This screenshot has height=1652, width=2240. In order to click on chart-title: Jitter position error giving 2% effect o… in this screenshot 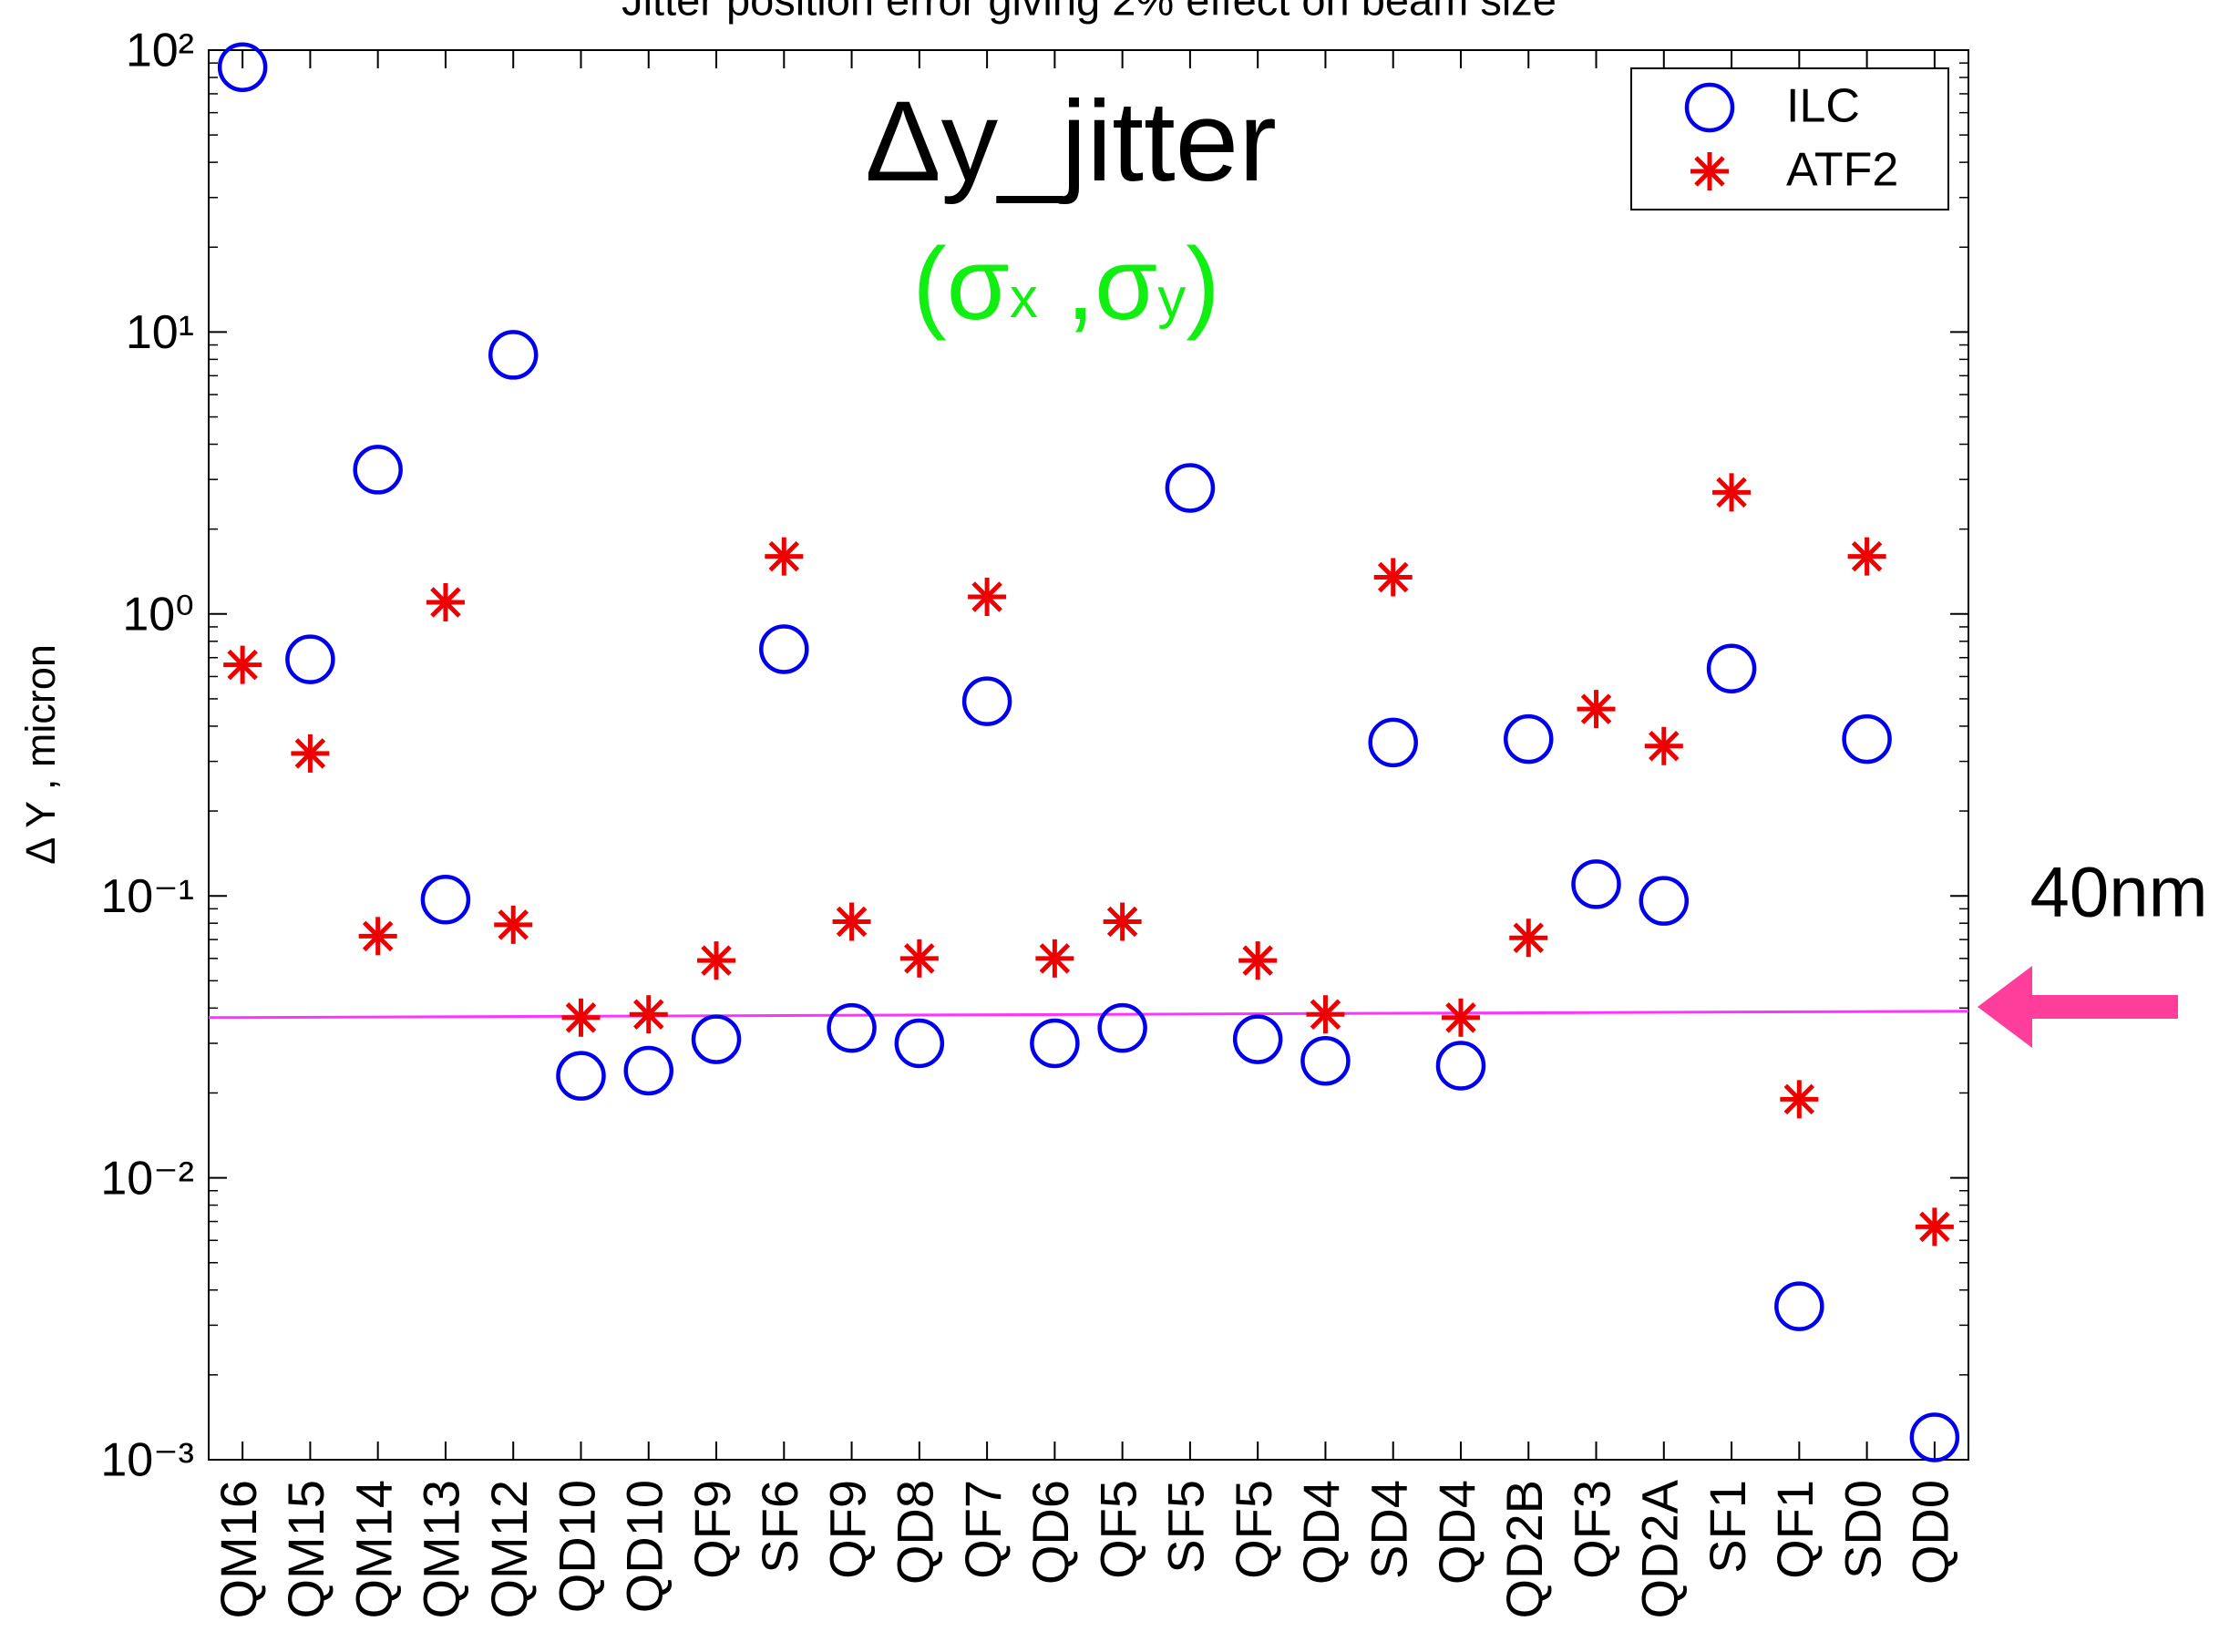, I will do `click(1089, 12)`.